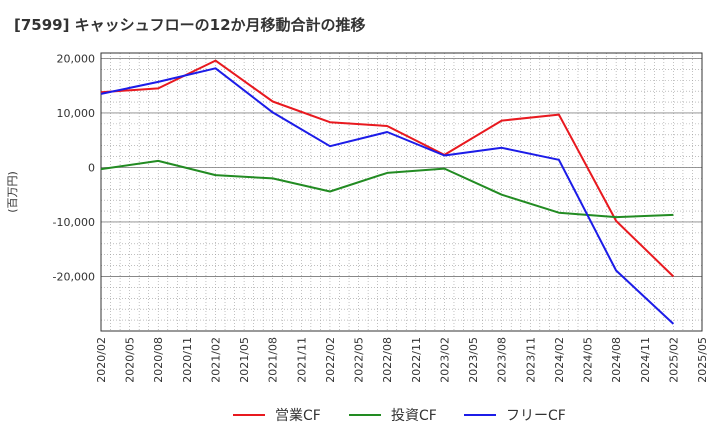 The width and height of the screenshot is (720, 440). What do you see at coordinates (101, 360) in the screenshot?
I see `x-tick-label: 2020/02` at bounding box center [101, 360].